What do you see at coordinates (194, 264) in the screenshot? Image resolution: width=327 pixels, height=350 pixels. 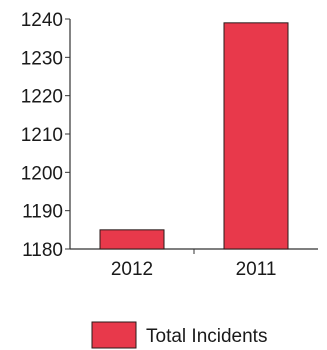 I see `x-axis: 2012 2011` at bounding box center [194, 264].